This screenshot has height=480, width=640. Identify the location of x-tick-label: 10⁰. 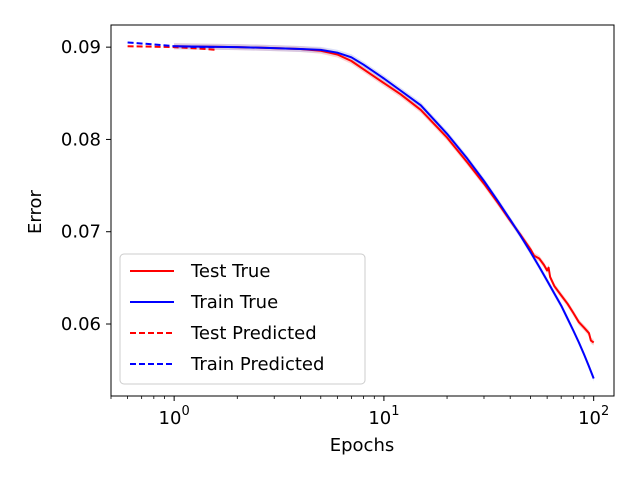
(174, 416).